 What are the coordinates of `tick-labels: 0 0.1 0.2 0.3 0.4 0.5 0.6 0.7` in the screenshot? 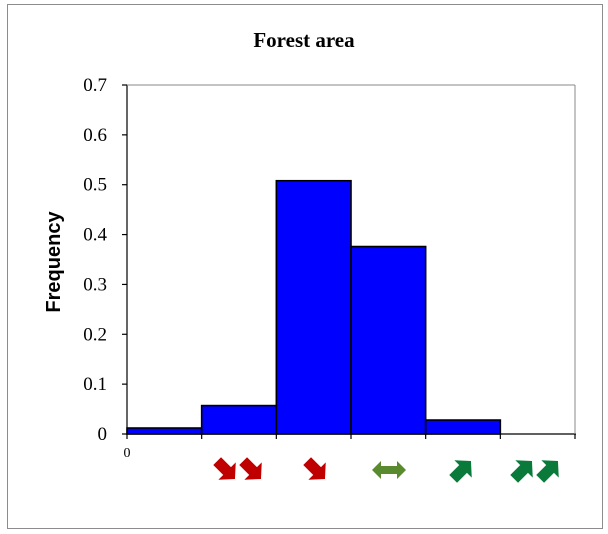 It's located at (95, 260).